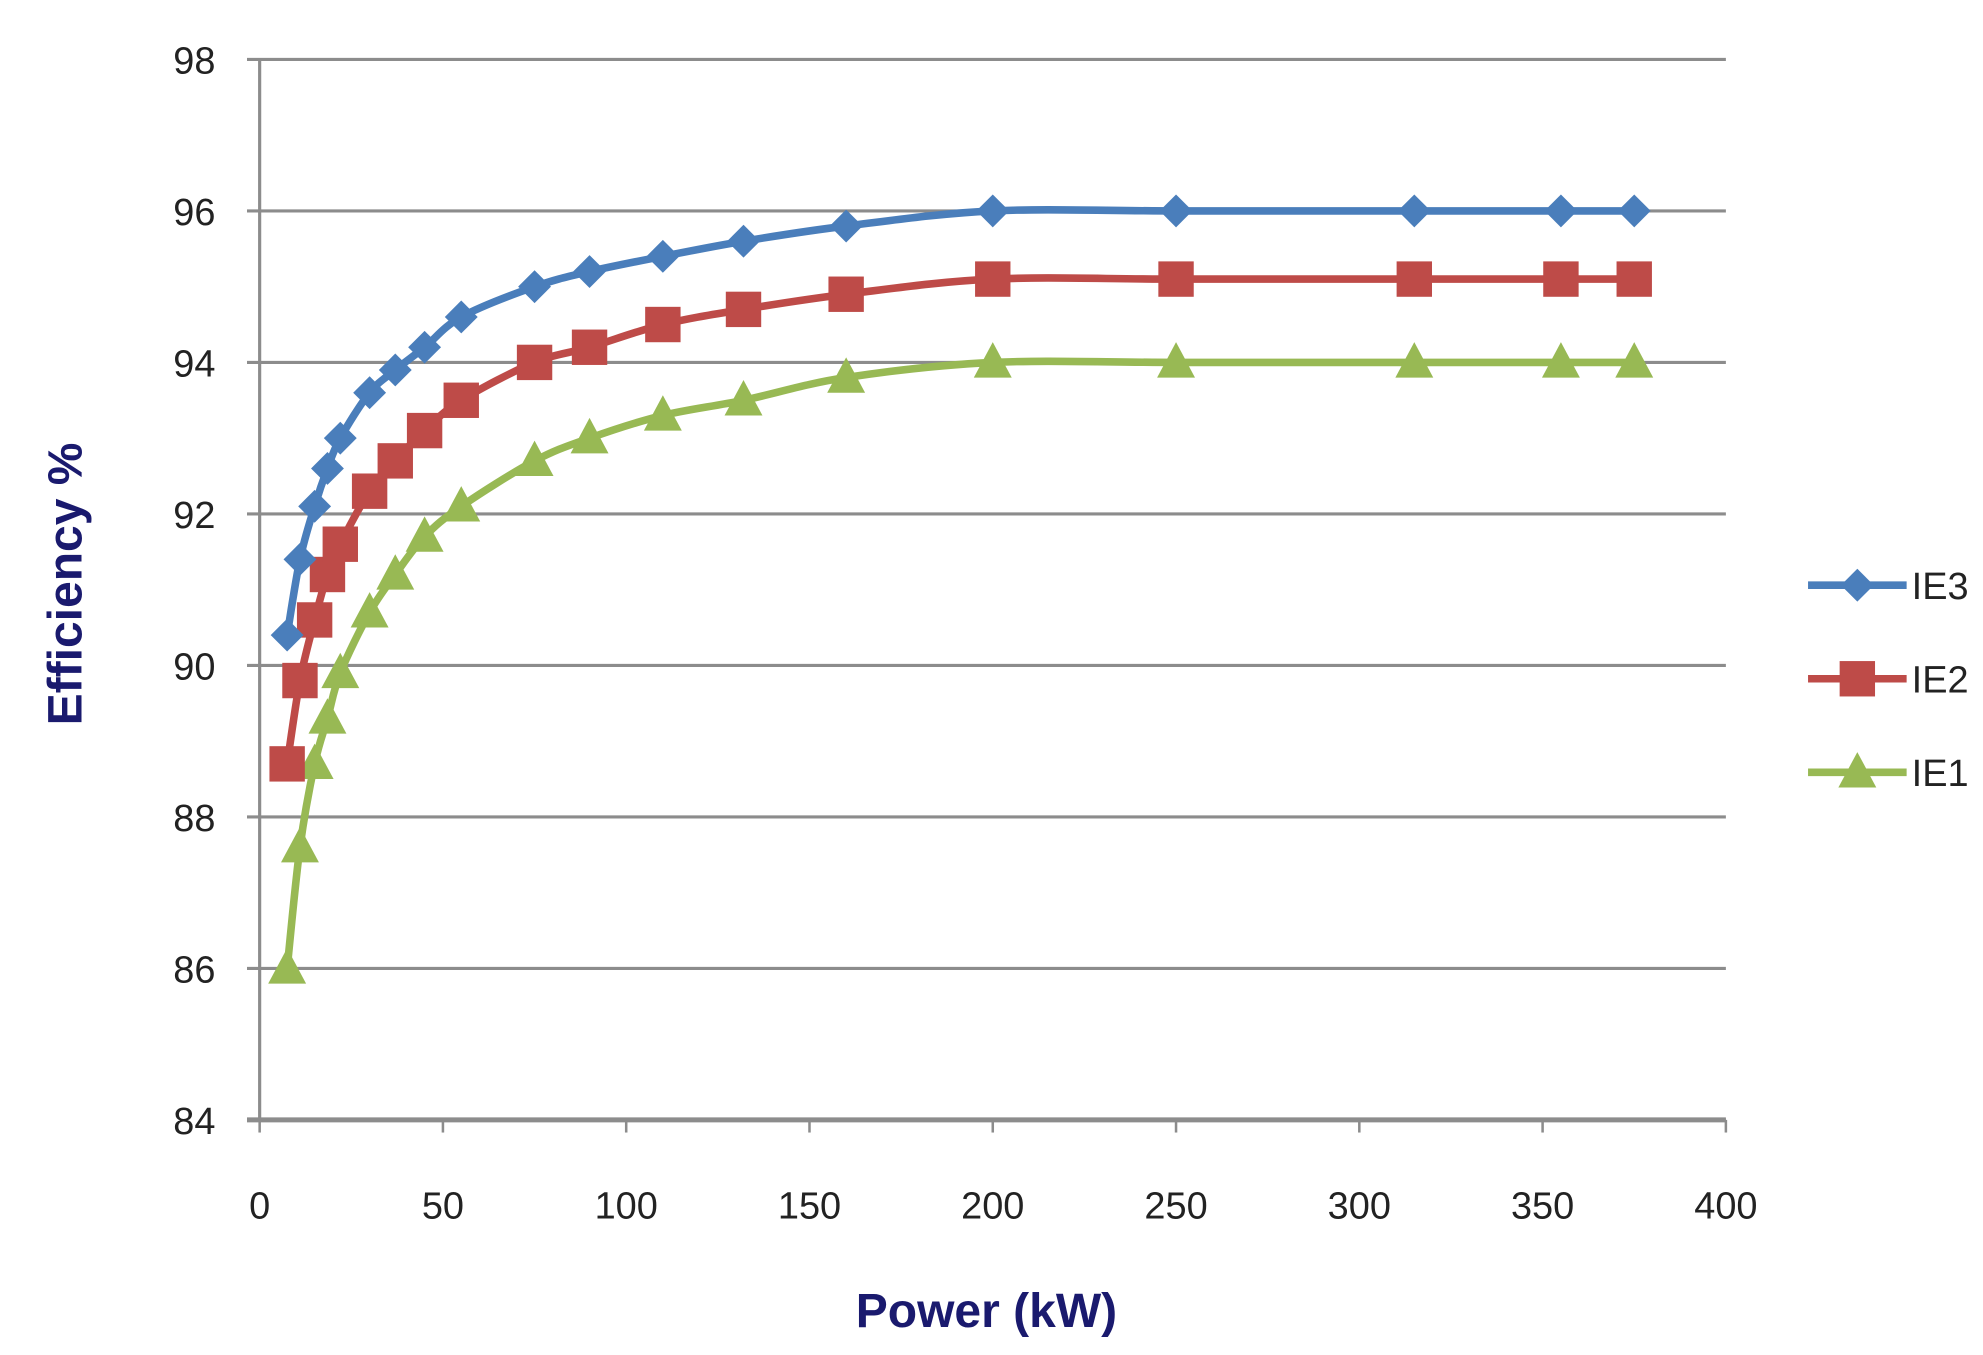  What do you see at coordinates (1940, 774) in the screenshot?
I see `legend-label: IE1` at bounding box center [1940, 774].